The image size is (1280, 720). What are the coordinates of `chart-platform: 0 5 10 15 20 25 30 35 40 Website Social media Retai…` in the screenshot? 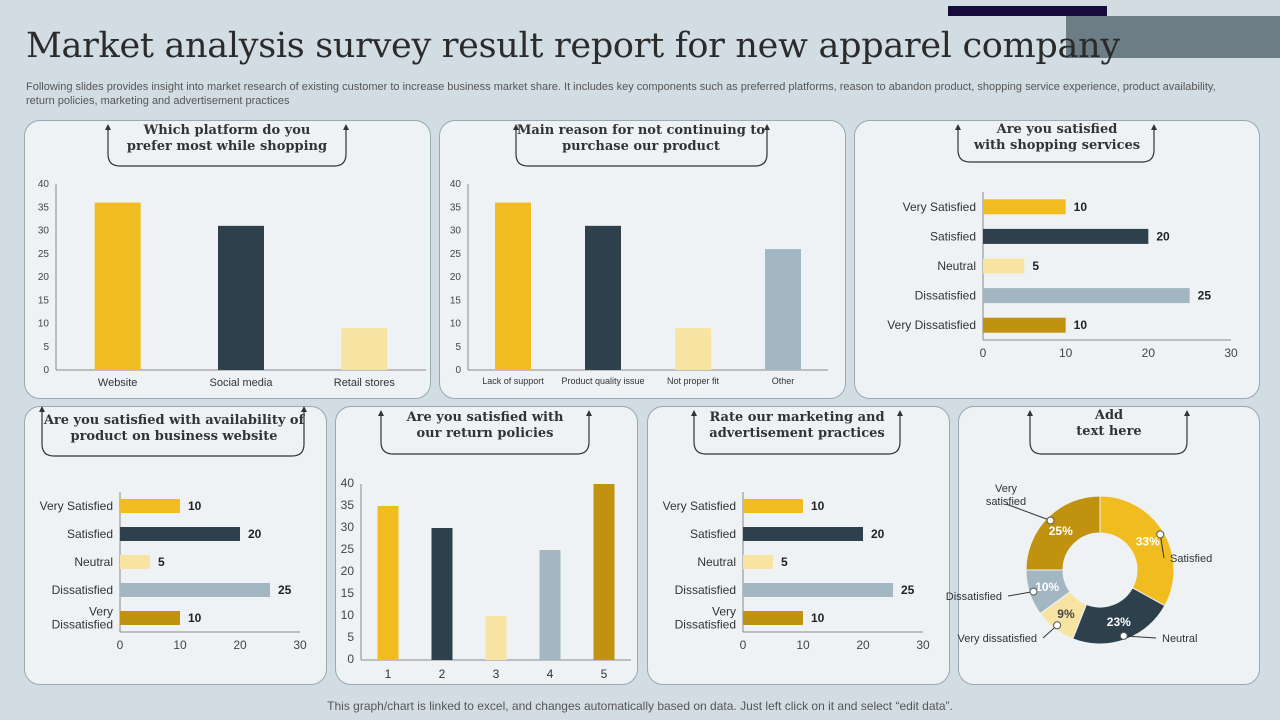 It's located at (226, 258).